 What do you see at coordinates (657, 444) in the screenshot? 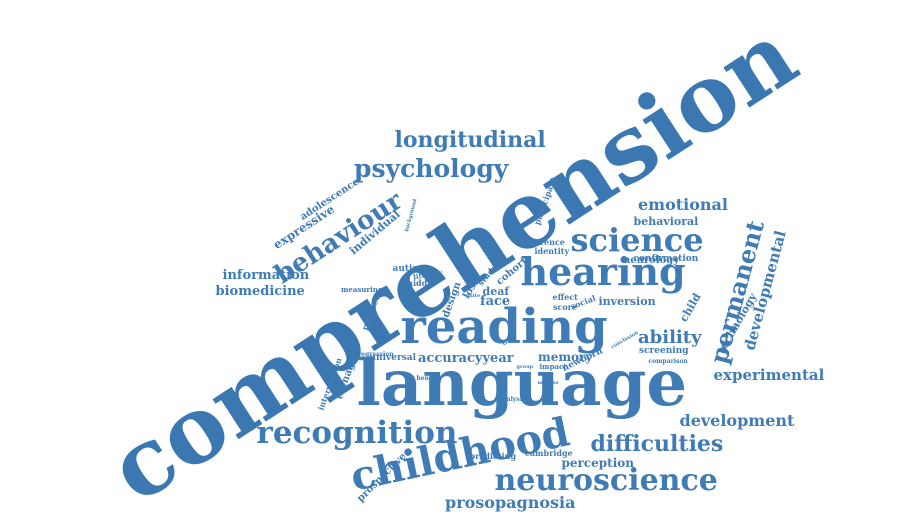
I see `word-difficulties: difficulties` at bounding box center [657, 444].